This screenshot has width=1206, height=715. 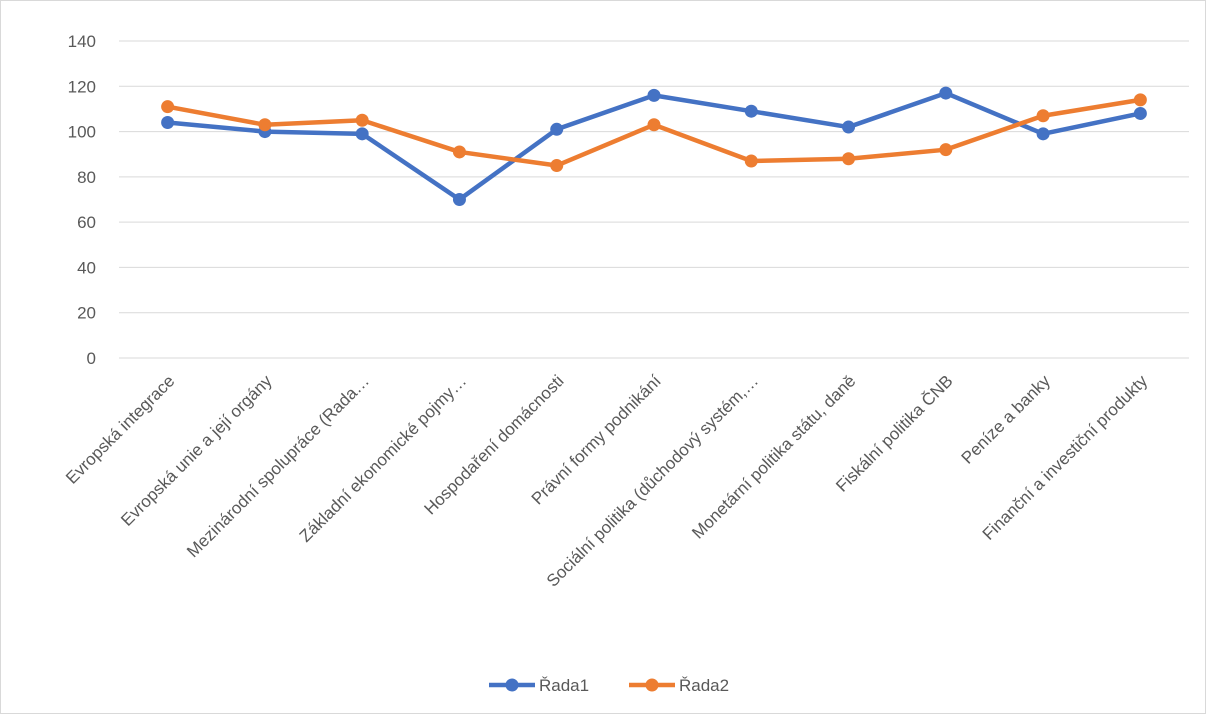 I want to click on y-axis-tick-labels: 0 20 40 60 80 100 120 140, so click(x=82, y=200).